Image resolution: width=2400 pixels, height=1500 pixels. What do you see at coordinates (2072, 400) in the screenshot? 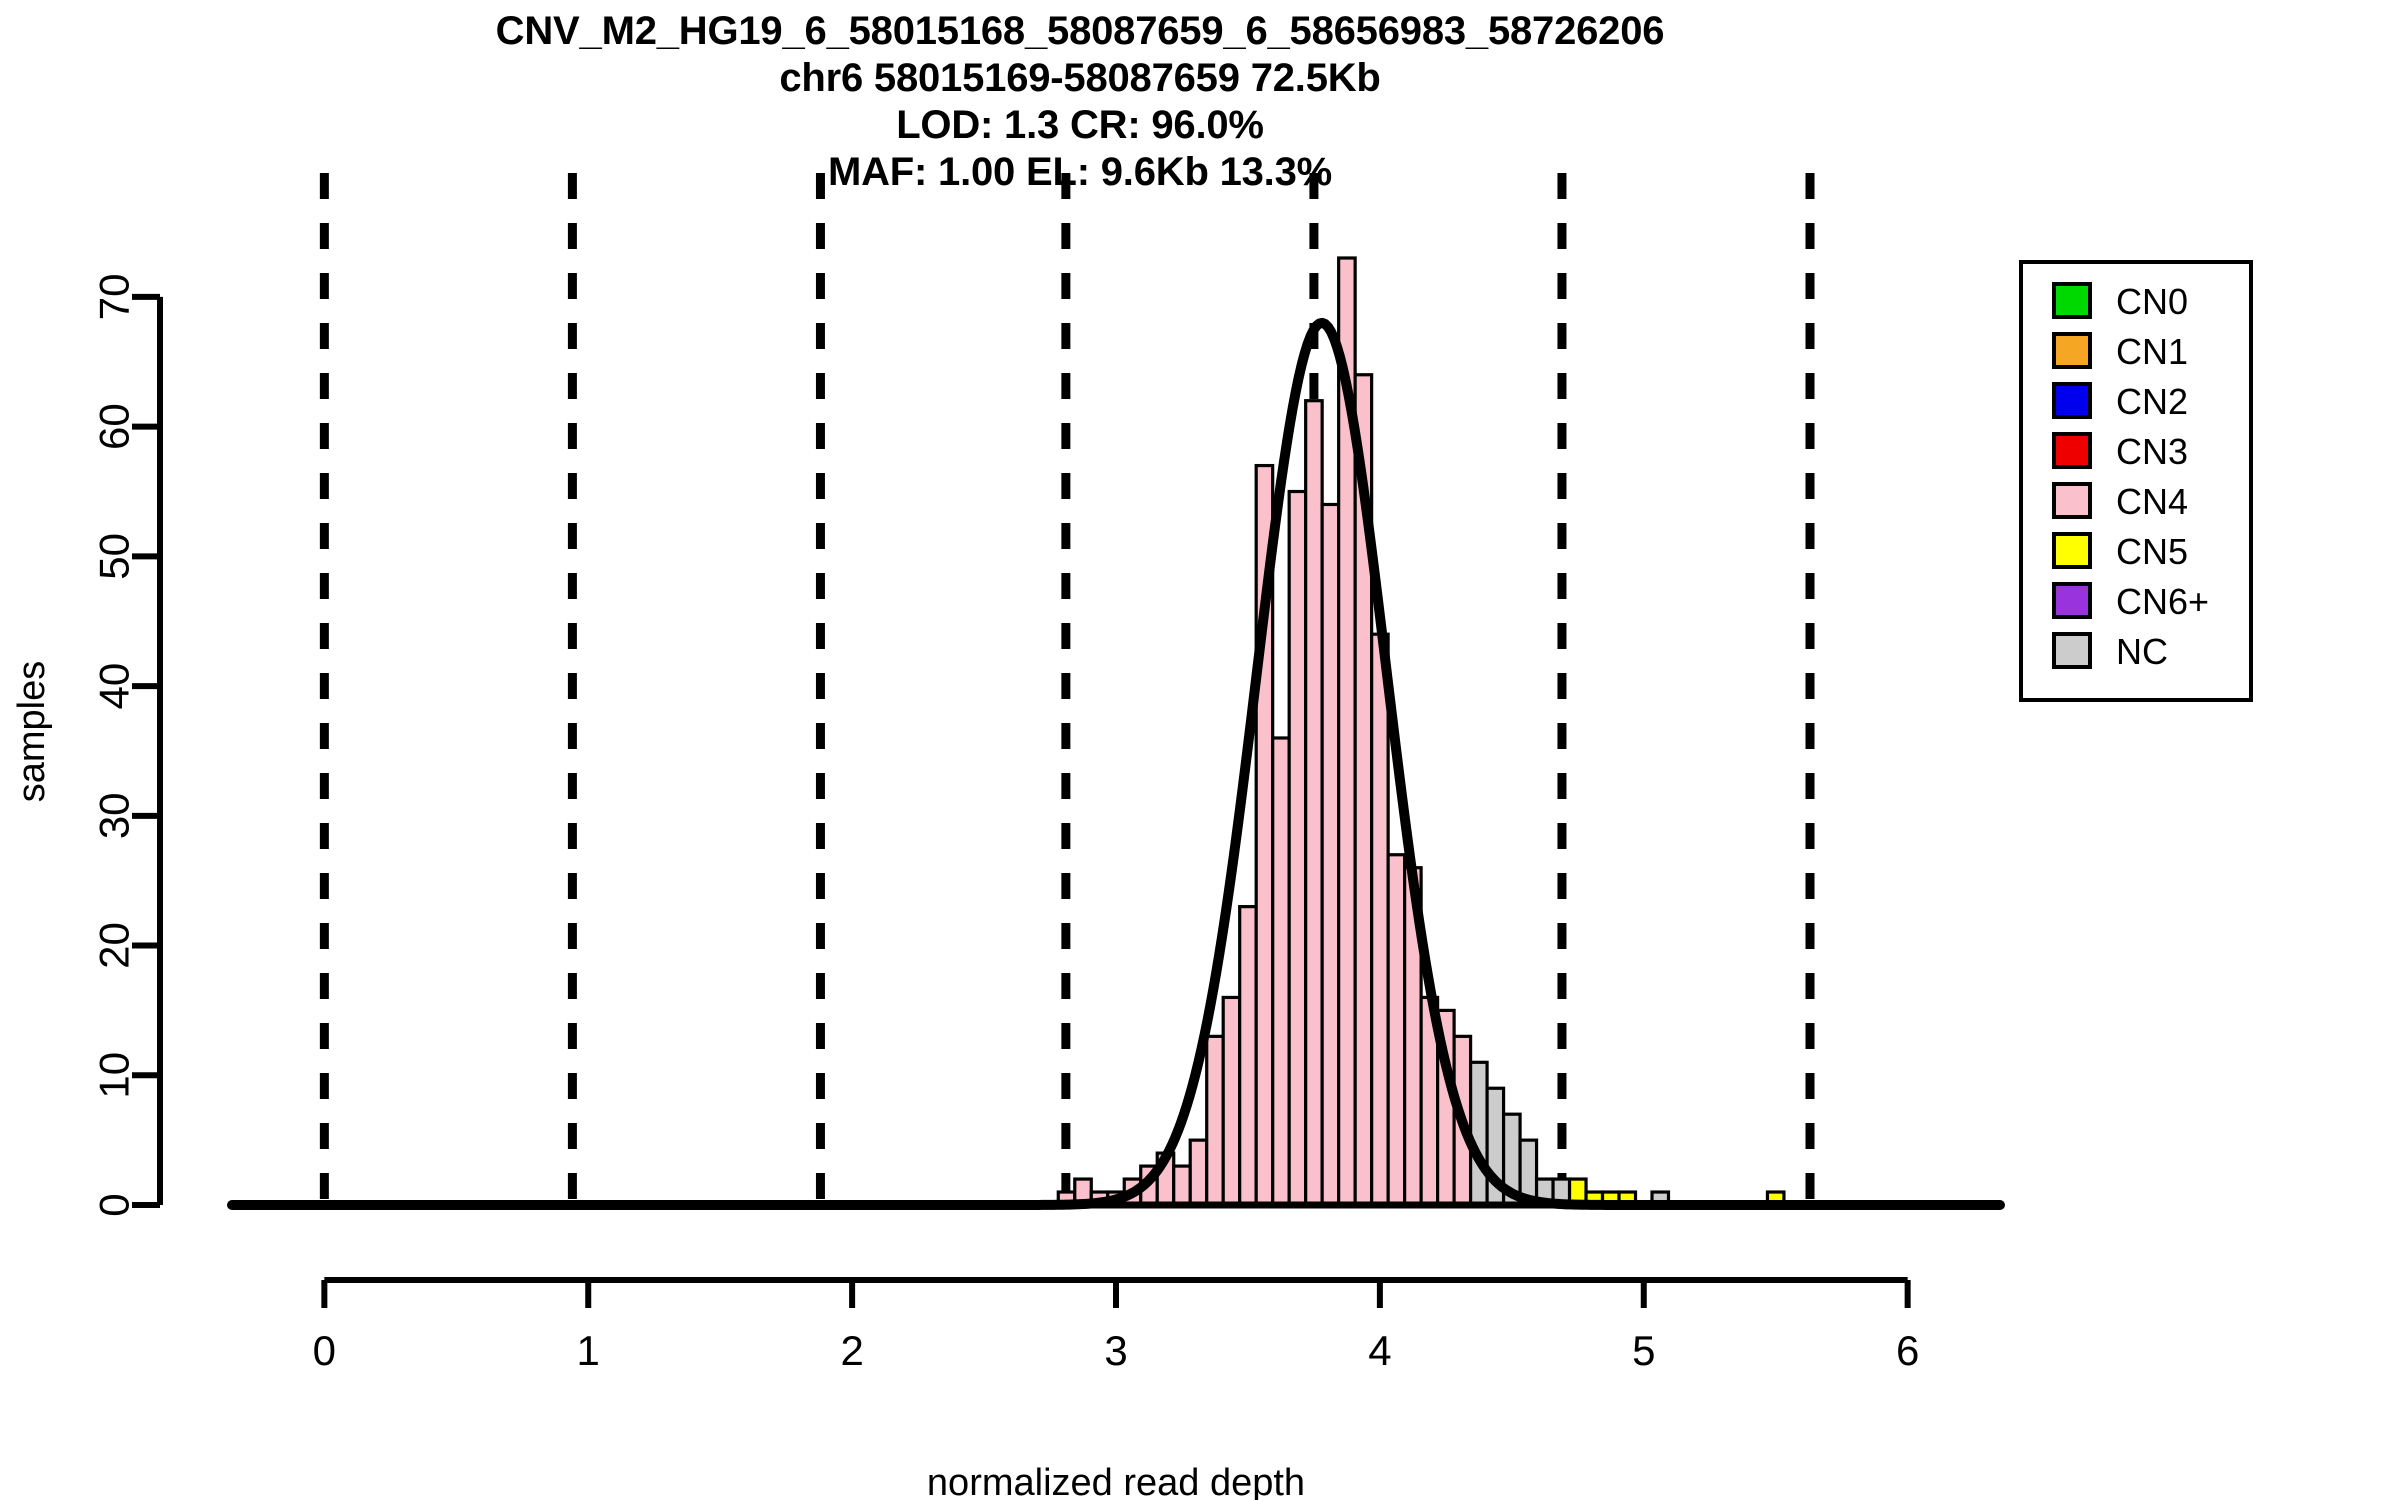
I see `legend-swatch-cn2` at bounding box center [2072, 400].